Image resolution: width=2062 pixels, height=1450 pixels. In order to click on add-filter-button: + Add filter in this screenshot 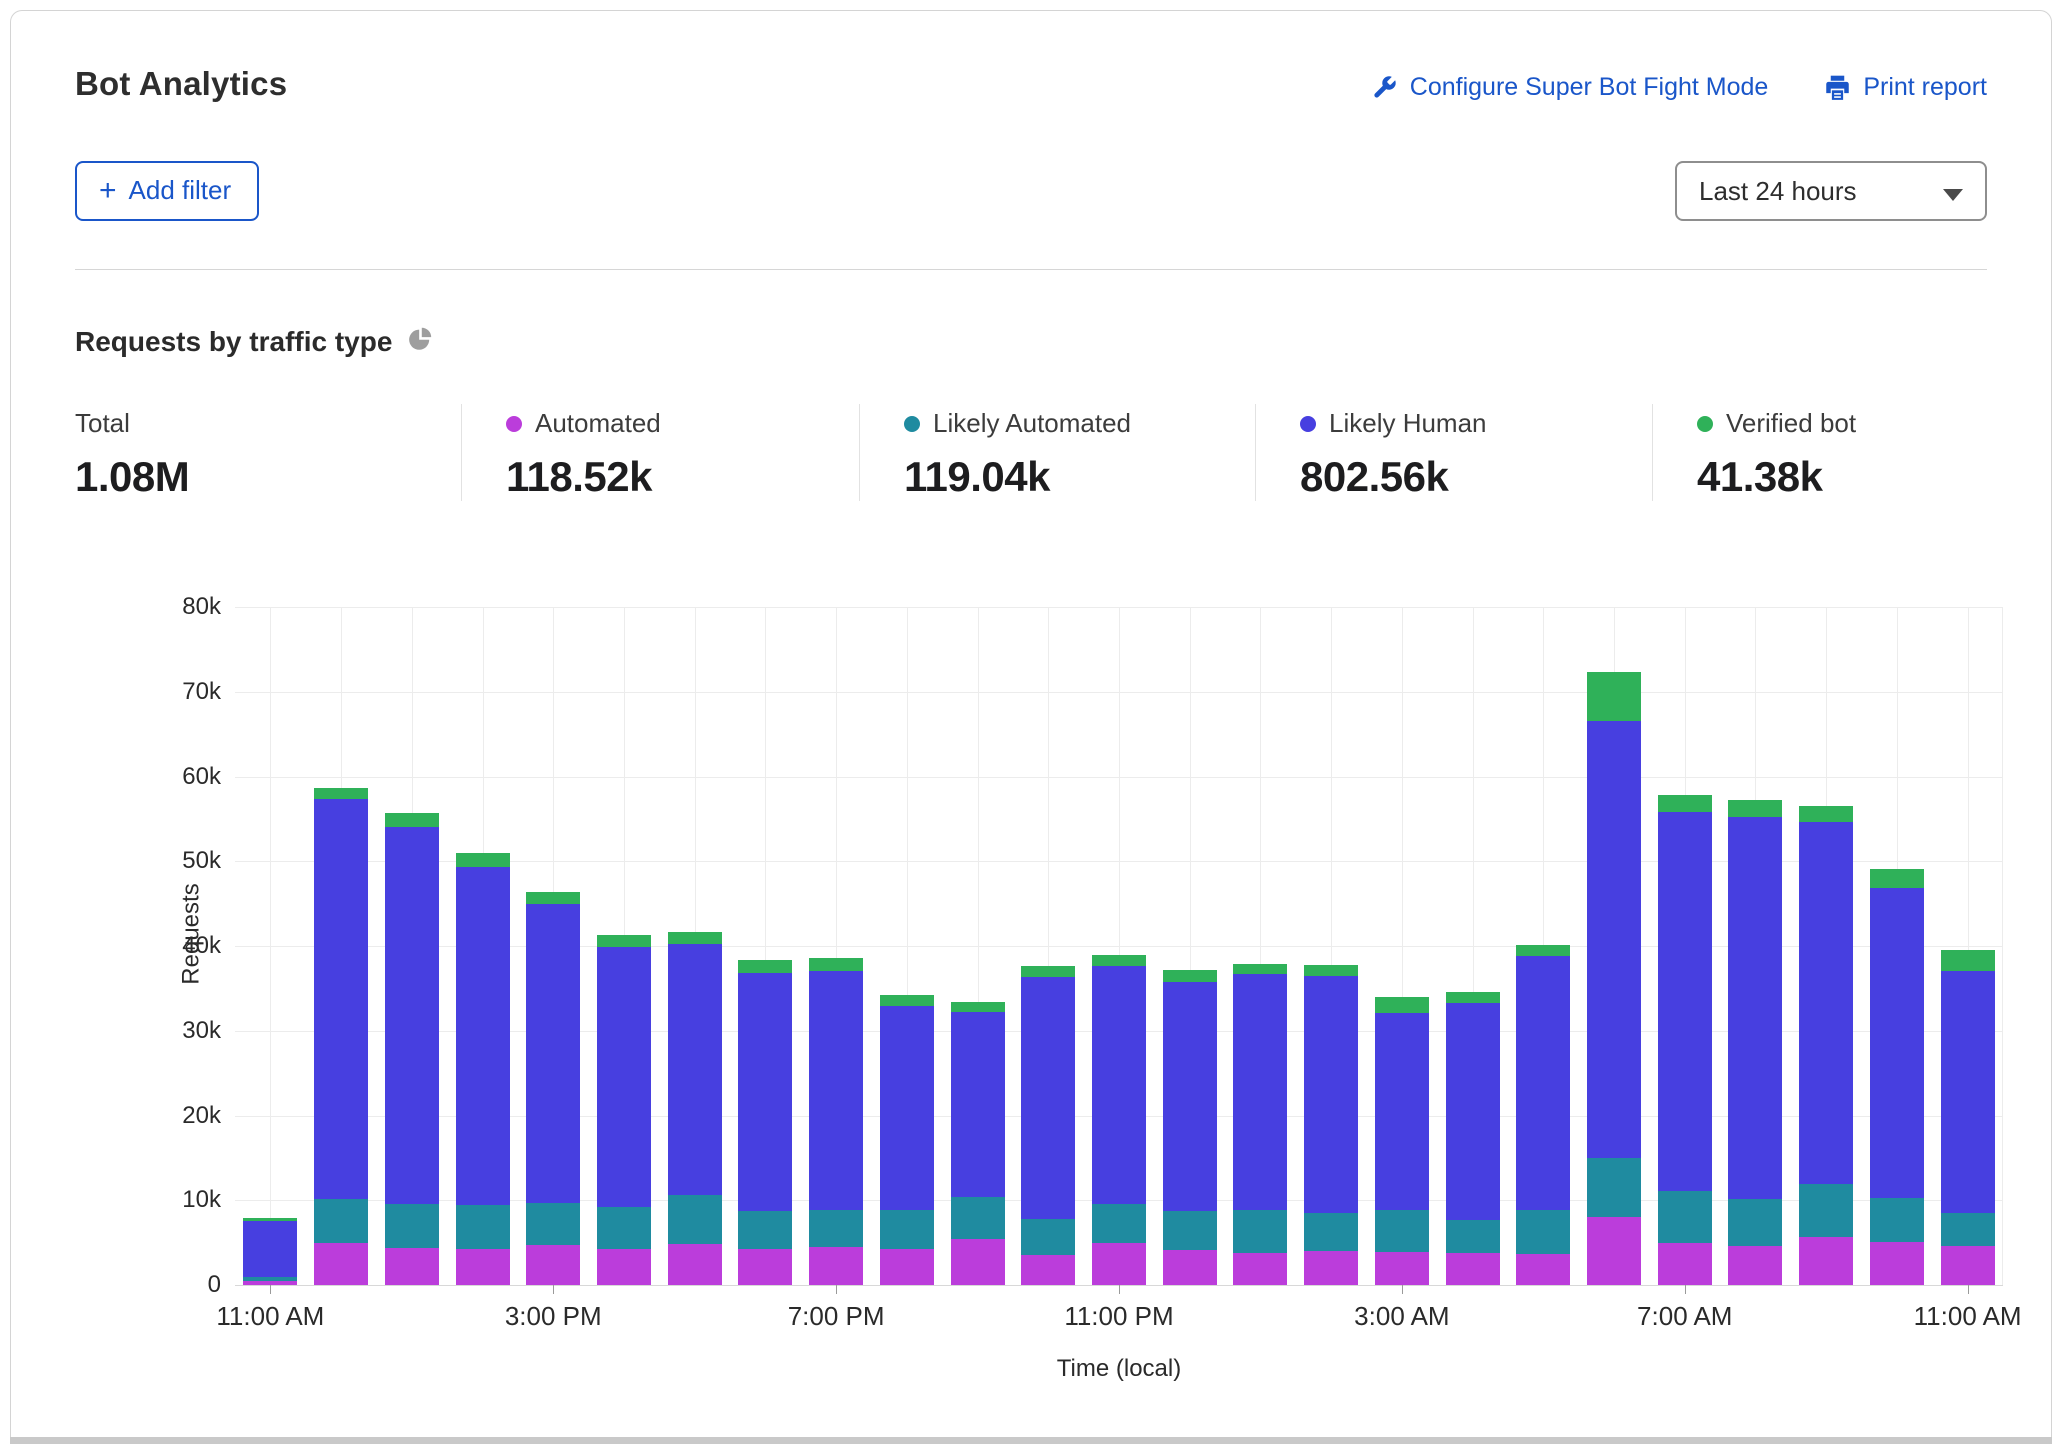, I will do `click(167, 191)`.